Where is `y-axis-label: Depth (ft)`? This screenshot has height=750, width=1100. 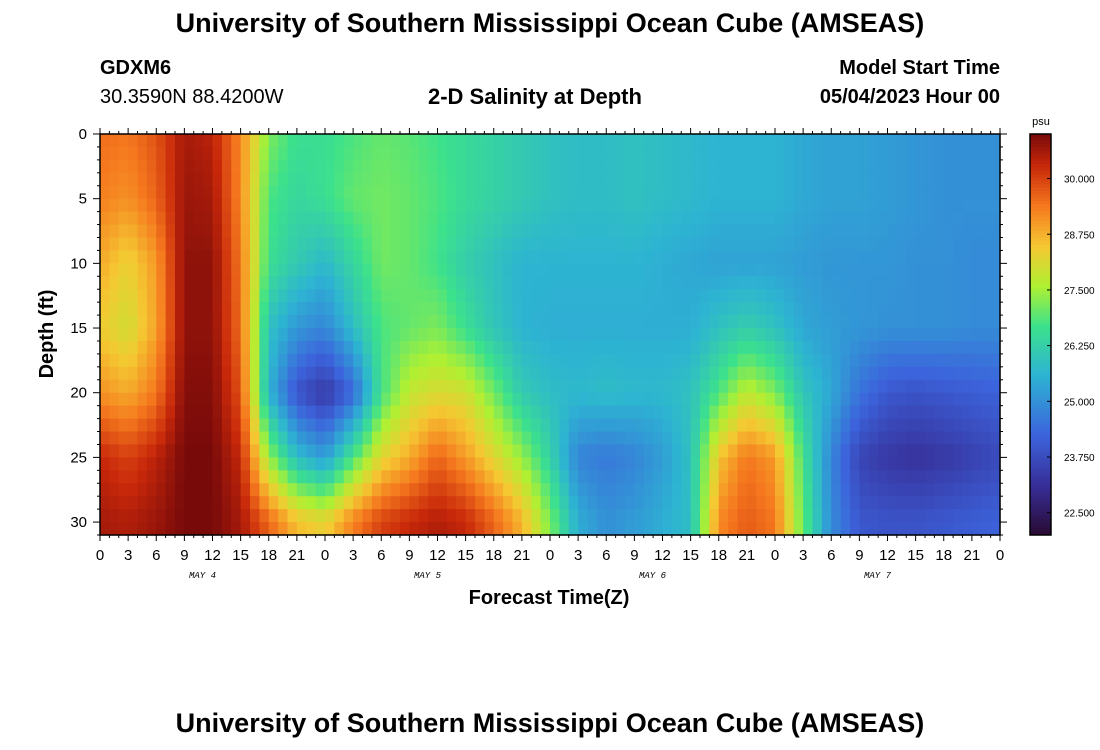 y-axis-label: Depth (ft) is located at coordinates (47, 334).